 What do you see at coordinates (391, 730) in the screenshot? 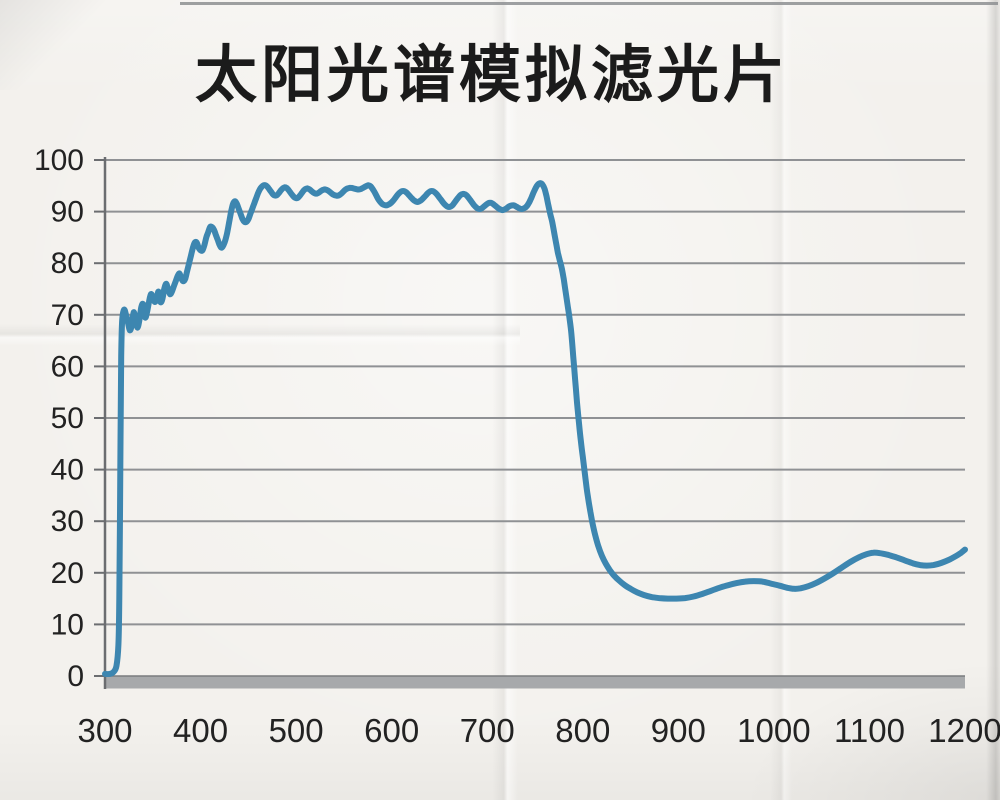
I see `x-tick-label: 600` at bounding box center [391, 730].